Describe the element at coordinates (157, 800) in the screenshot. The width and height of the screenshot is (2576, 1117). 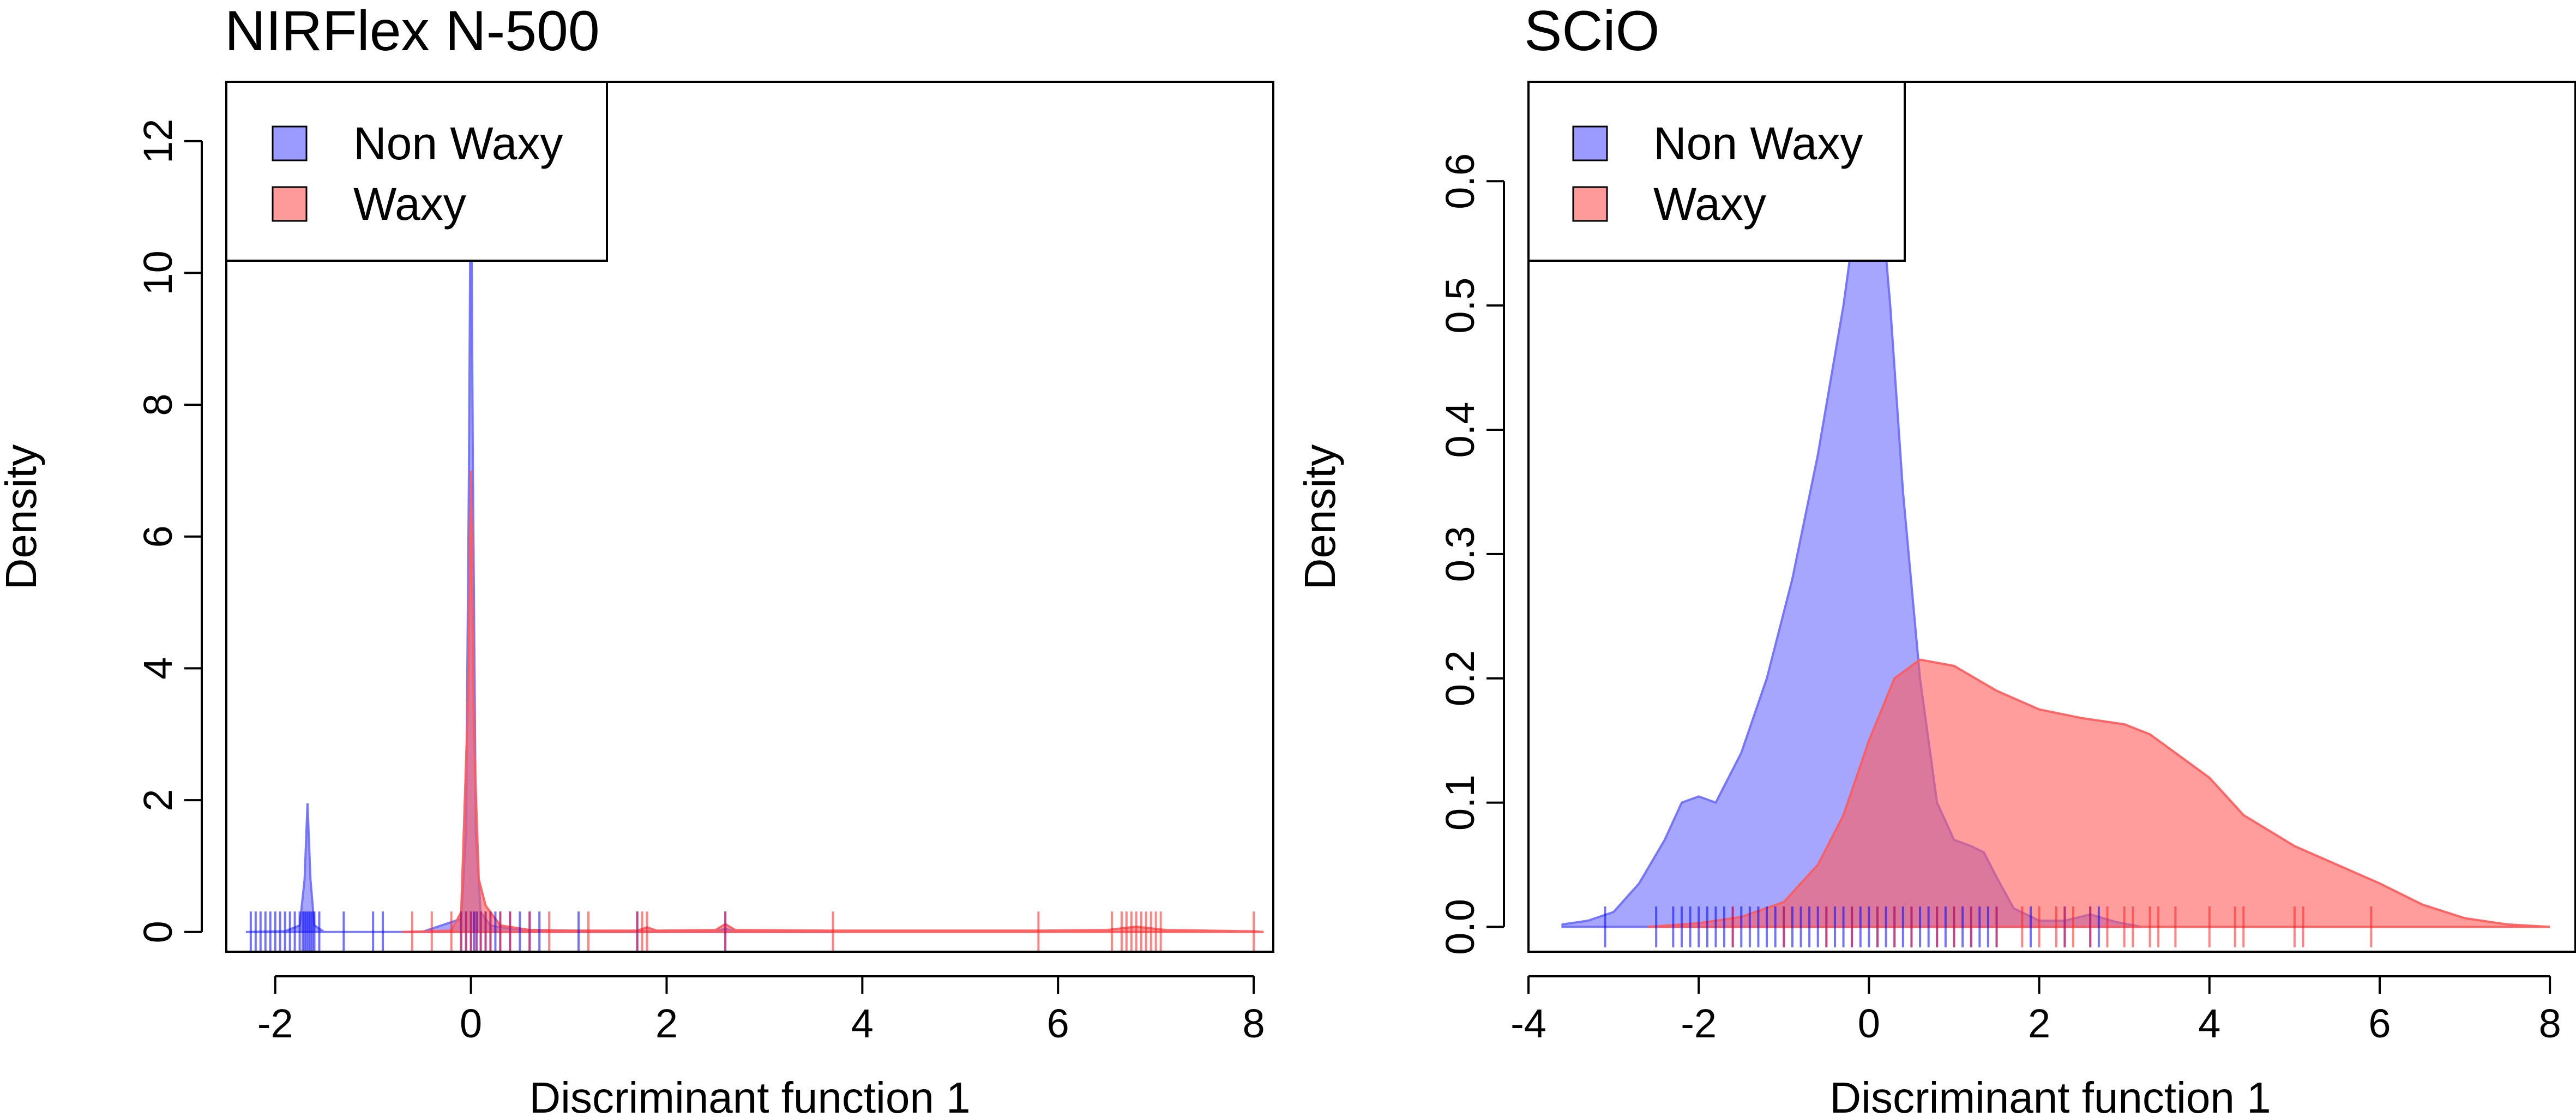
I see `y-tick-label: 2` at that location.